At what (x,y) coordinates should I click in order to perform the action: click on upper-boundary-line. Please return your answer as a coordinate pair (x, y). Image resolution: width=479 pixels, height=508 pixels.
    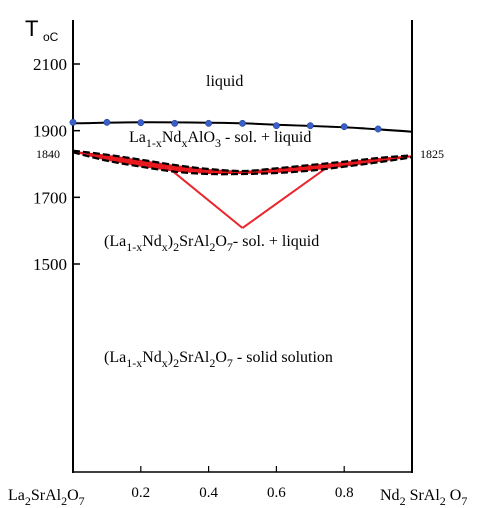
    Looking at the image, I should click on (242, 161).